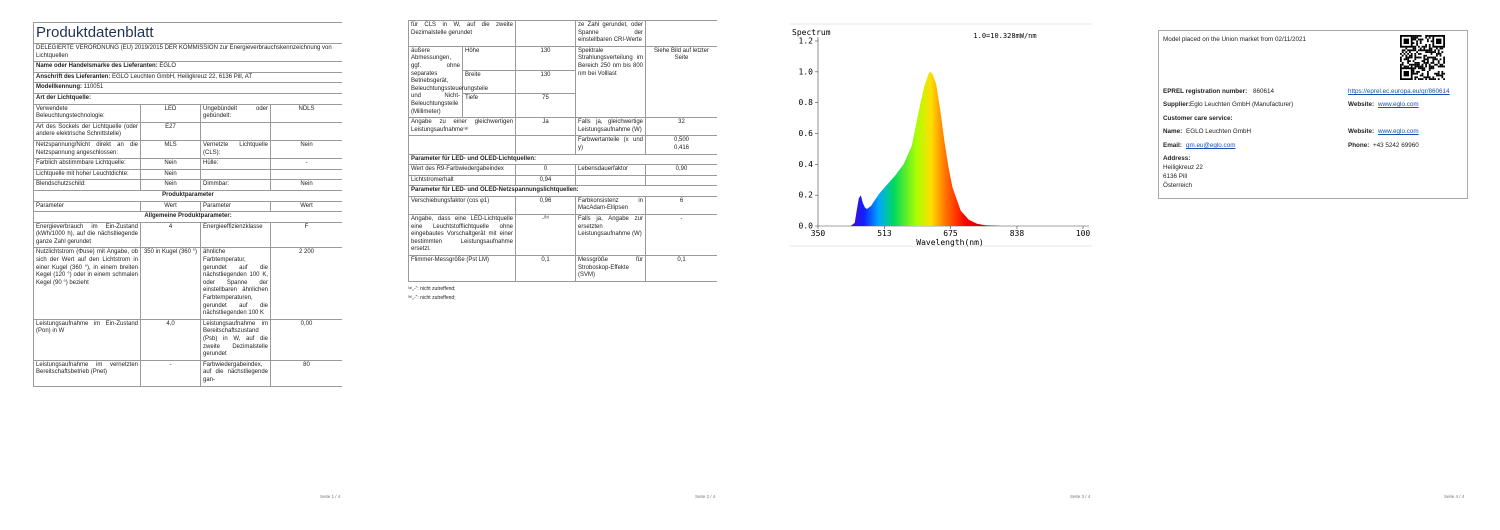  What do you see at coordinates (97, 66) in the screenshot?
I see `label: Name oder Handelsmarke des Lieferanten:` at bounding box center [97, 66].